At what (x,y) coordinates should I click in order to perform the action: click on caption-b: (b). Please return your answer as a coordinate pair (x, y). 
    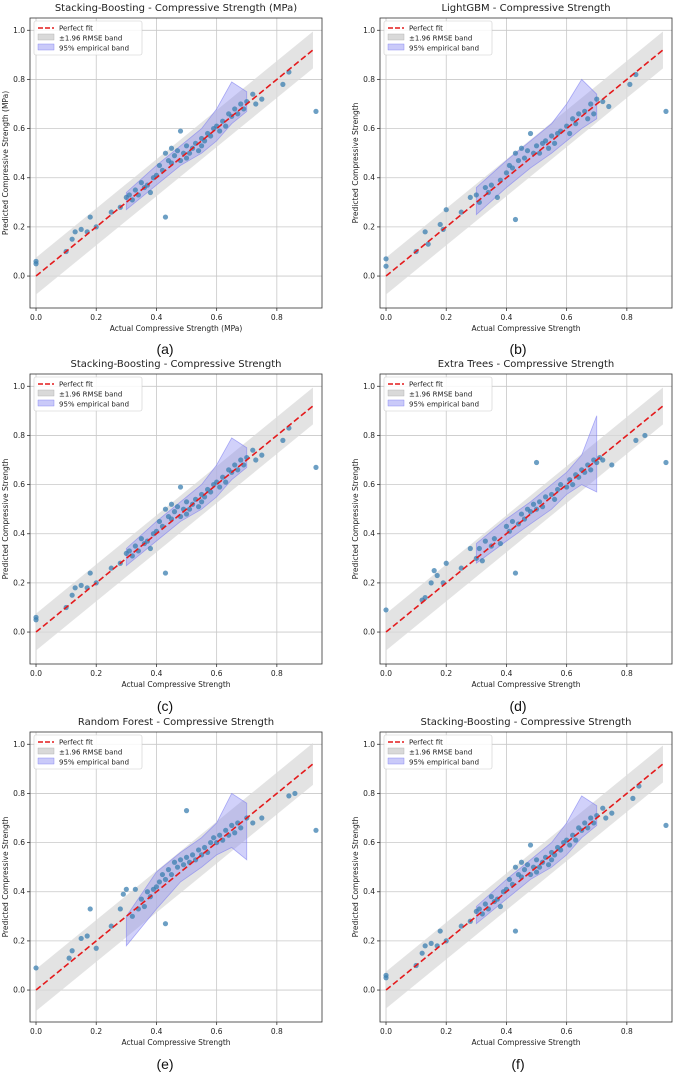
    Looking at the image, I should click on (518, 349).